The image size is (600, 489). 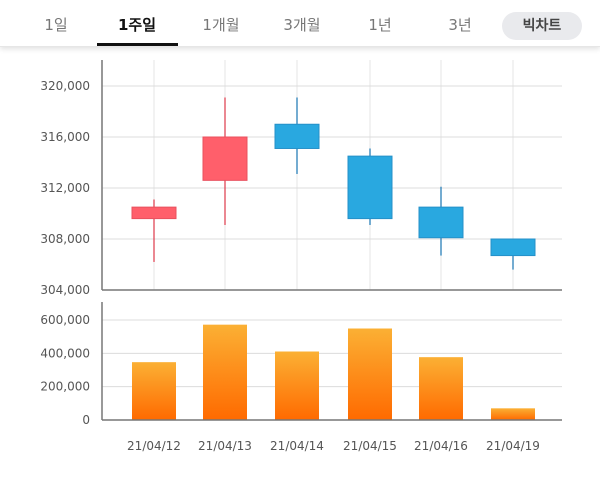 What do you see at coordinates (65, 239) in the screenshot?
I see `price-tick-label: 308,000` at bounding box center [65, 239].